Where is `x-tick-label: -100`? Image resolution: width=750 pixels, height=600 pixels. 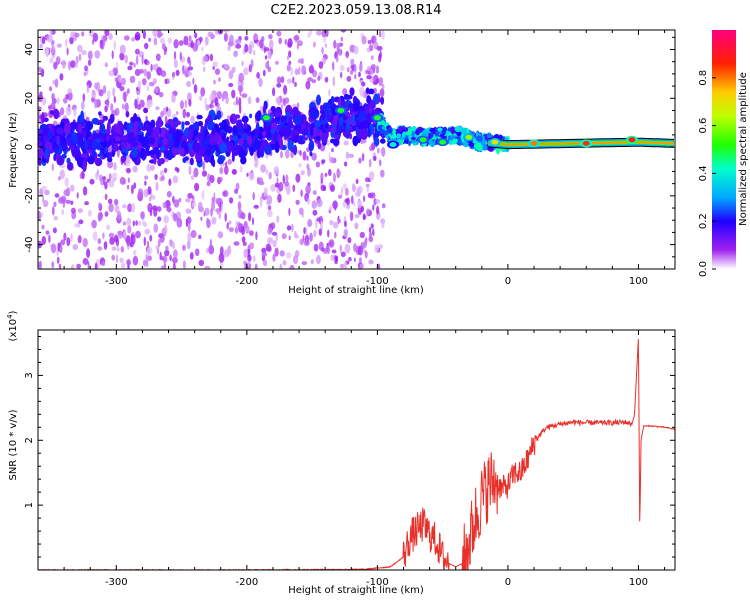 x-tick-label: -100 is located at coordinates (377, 281).